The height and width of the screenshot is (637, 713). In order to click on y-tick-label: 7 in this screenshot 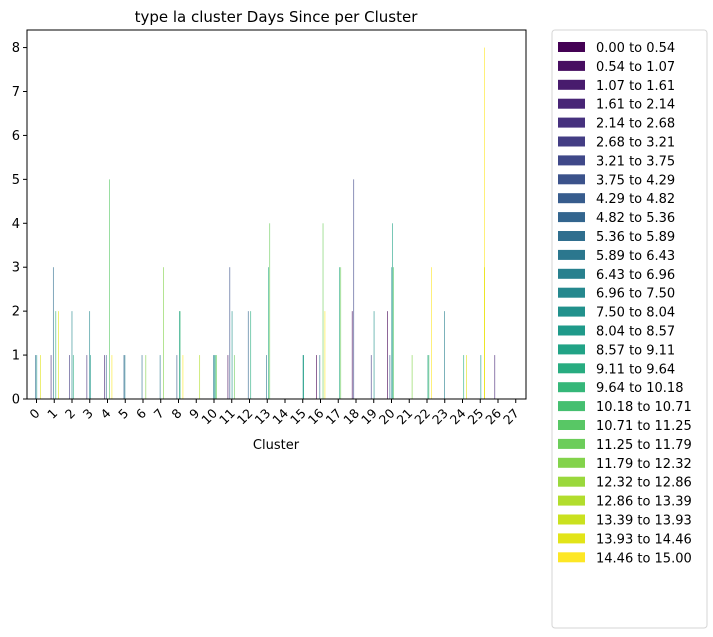, I will do `click(16, 92)`.